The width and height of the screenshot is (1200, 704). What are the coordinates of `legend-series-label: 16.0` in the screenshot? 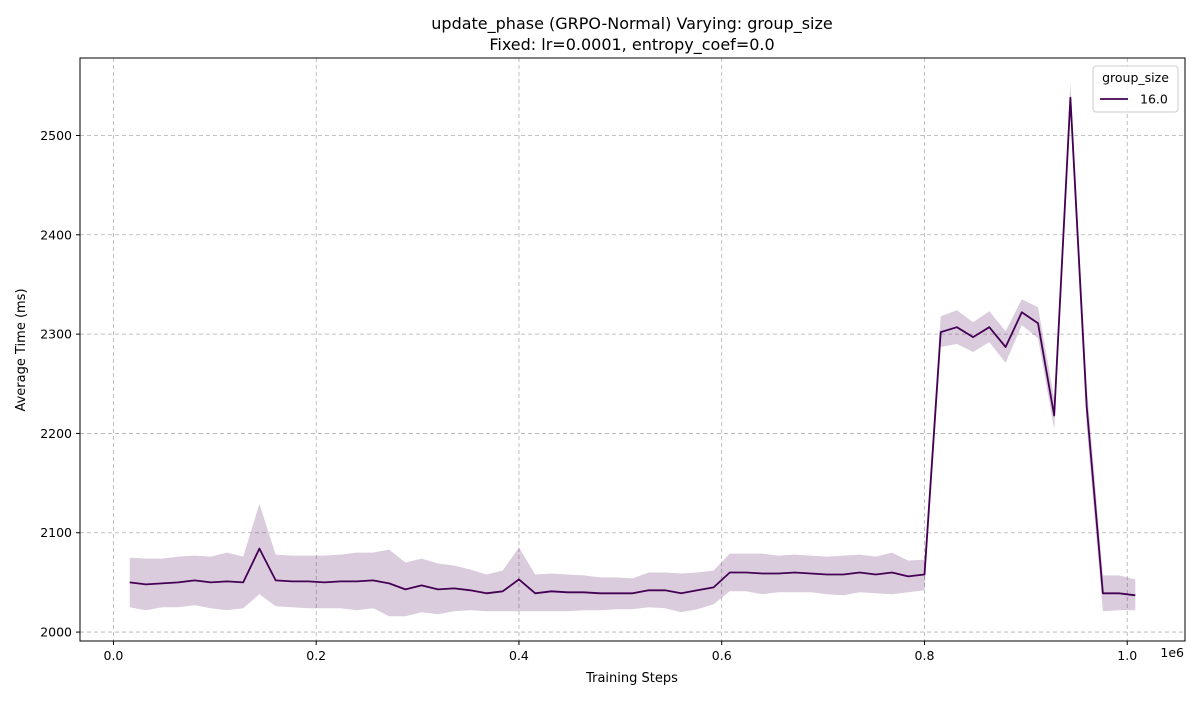 It's located at (1154, 99).